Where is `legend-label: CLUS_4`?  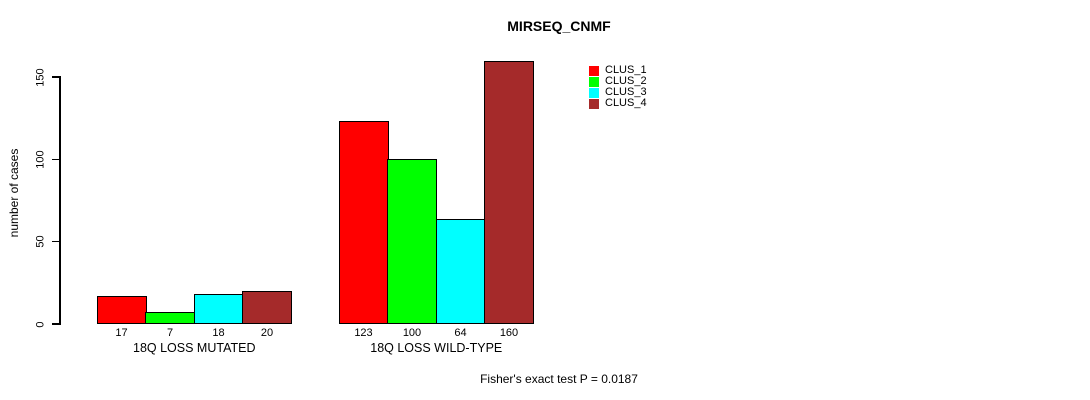
legend-label: CLUS_4 is located at coordinates (626, 103).